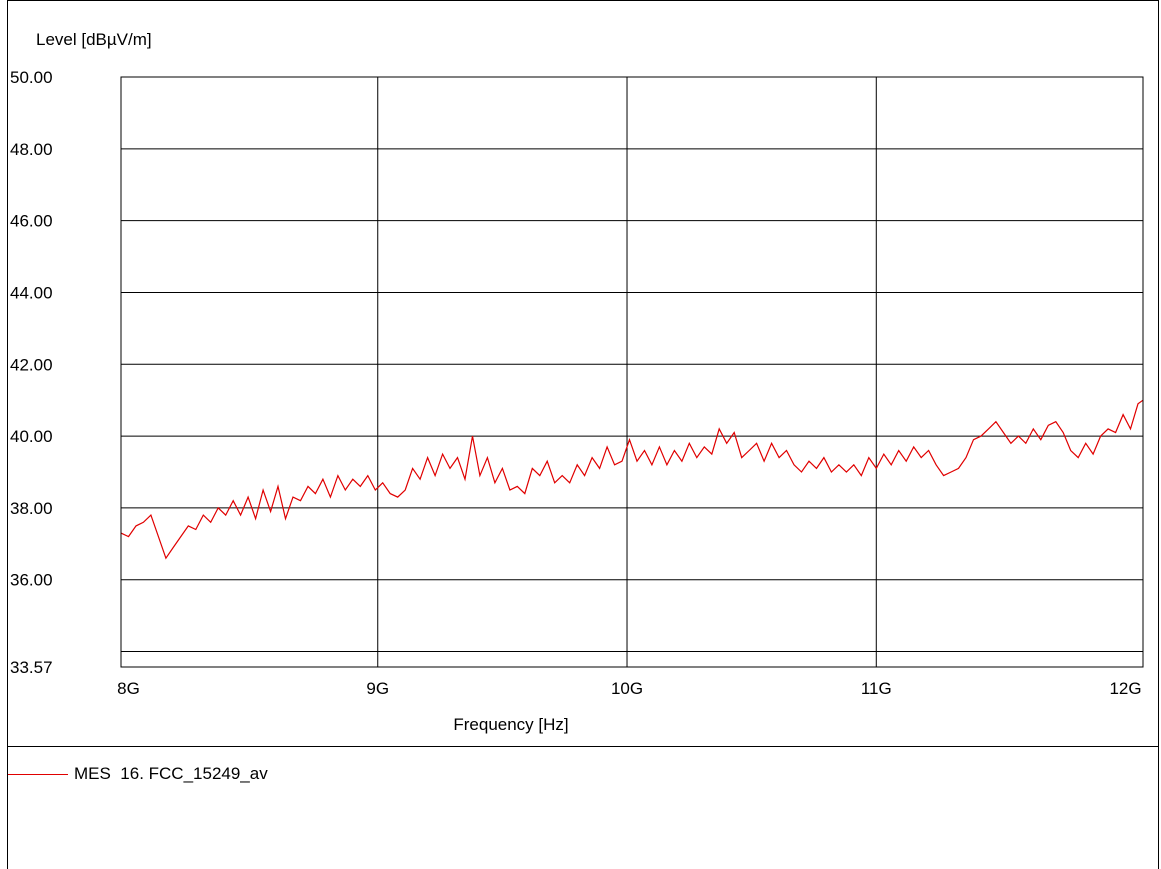 The image size is (1161, 869). I want to click on y-tick-label: 44.00, so click(31, 292).